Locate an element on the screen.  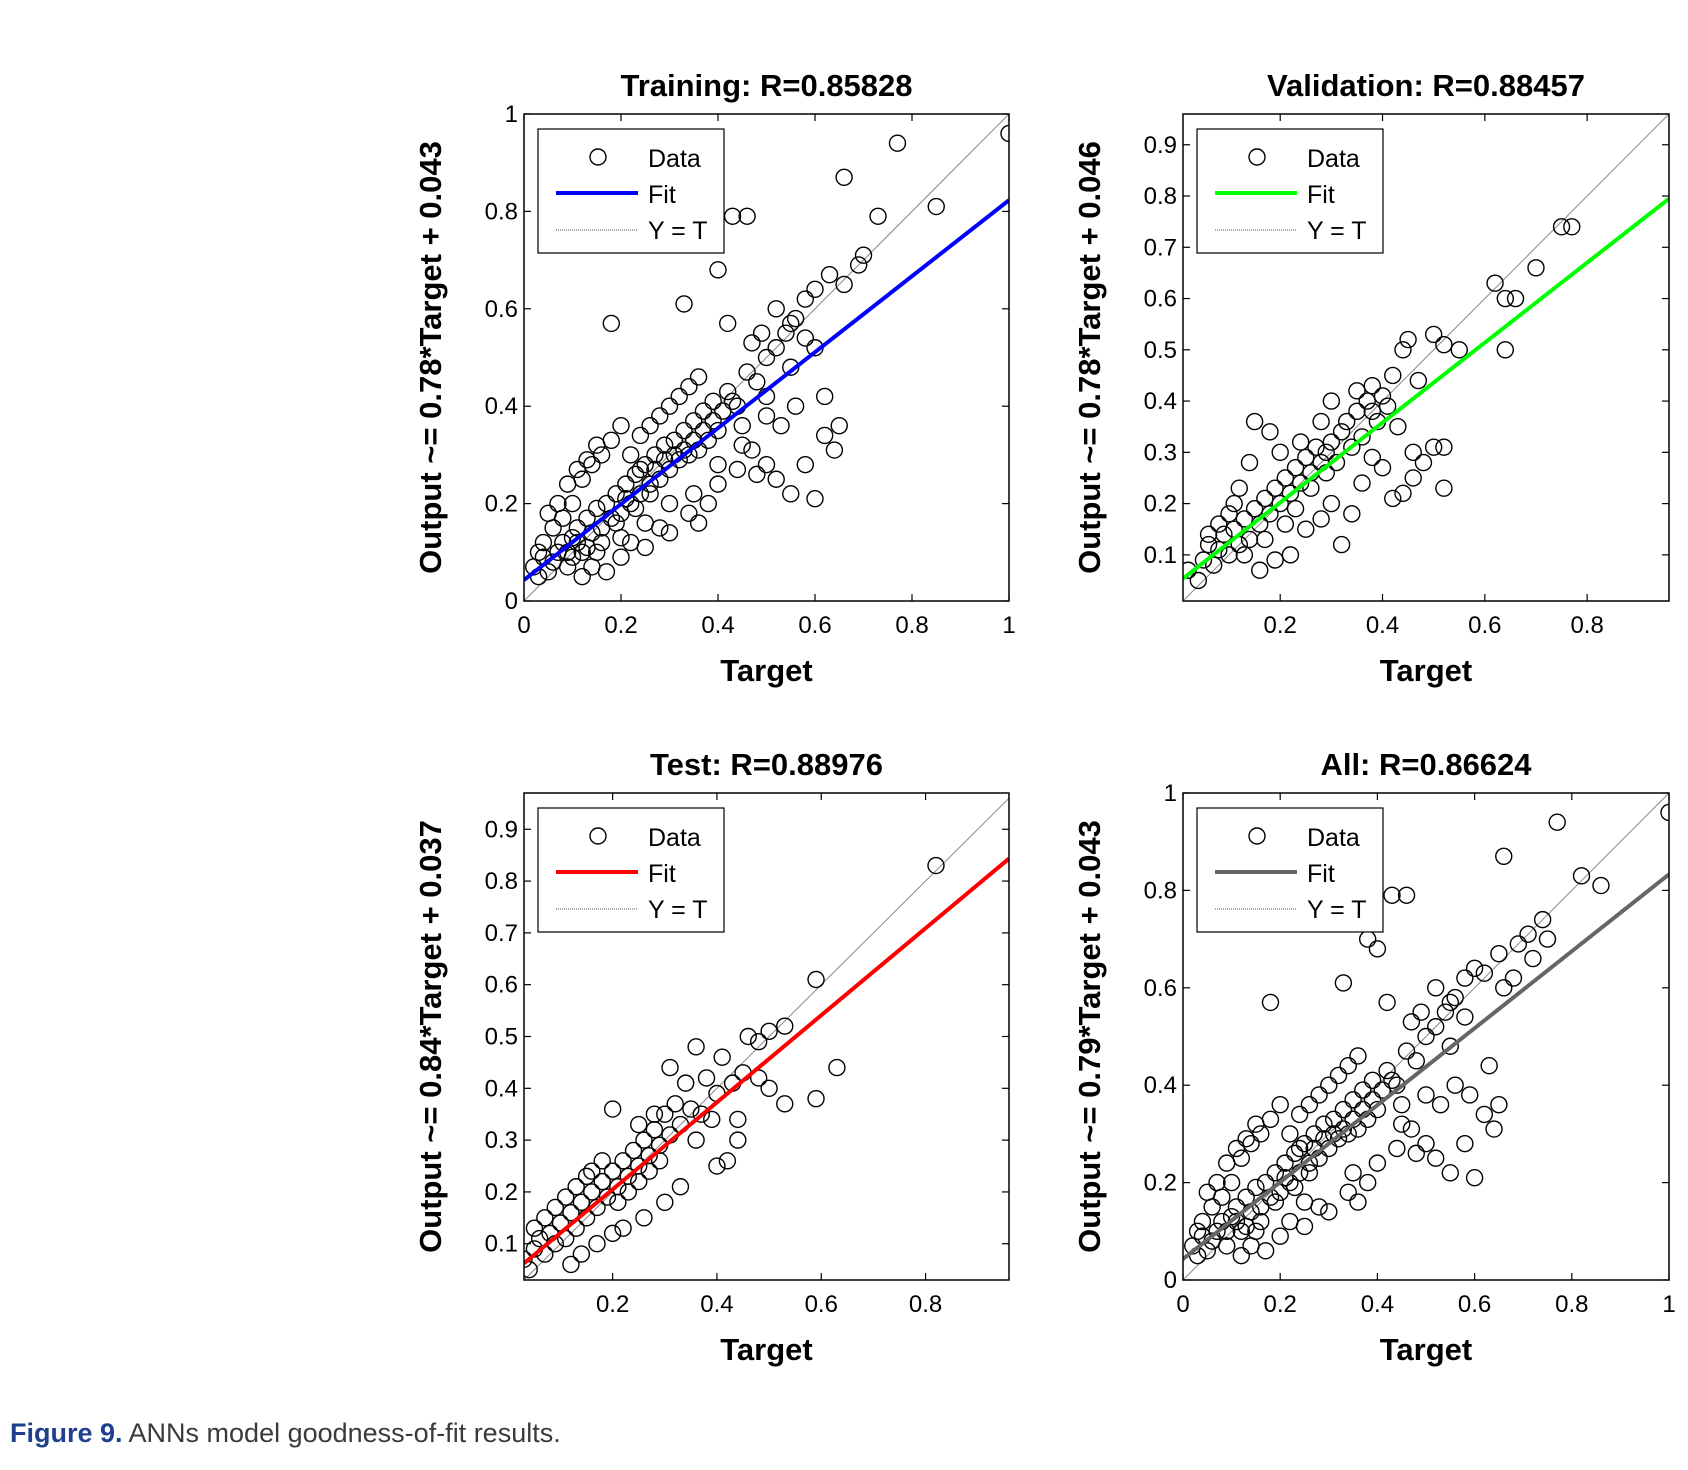
caption-label: Figure 9. is located at coordinates (66, 1433).